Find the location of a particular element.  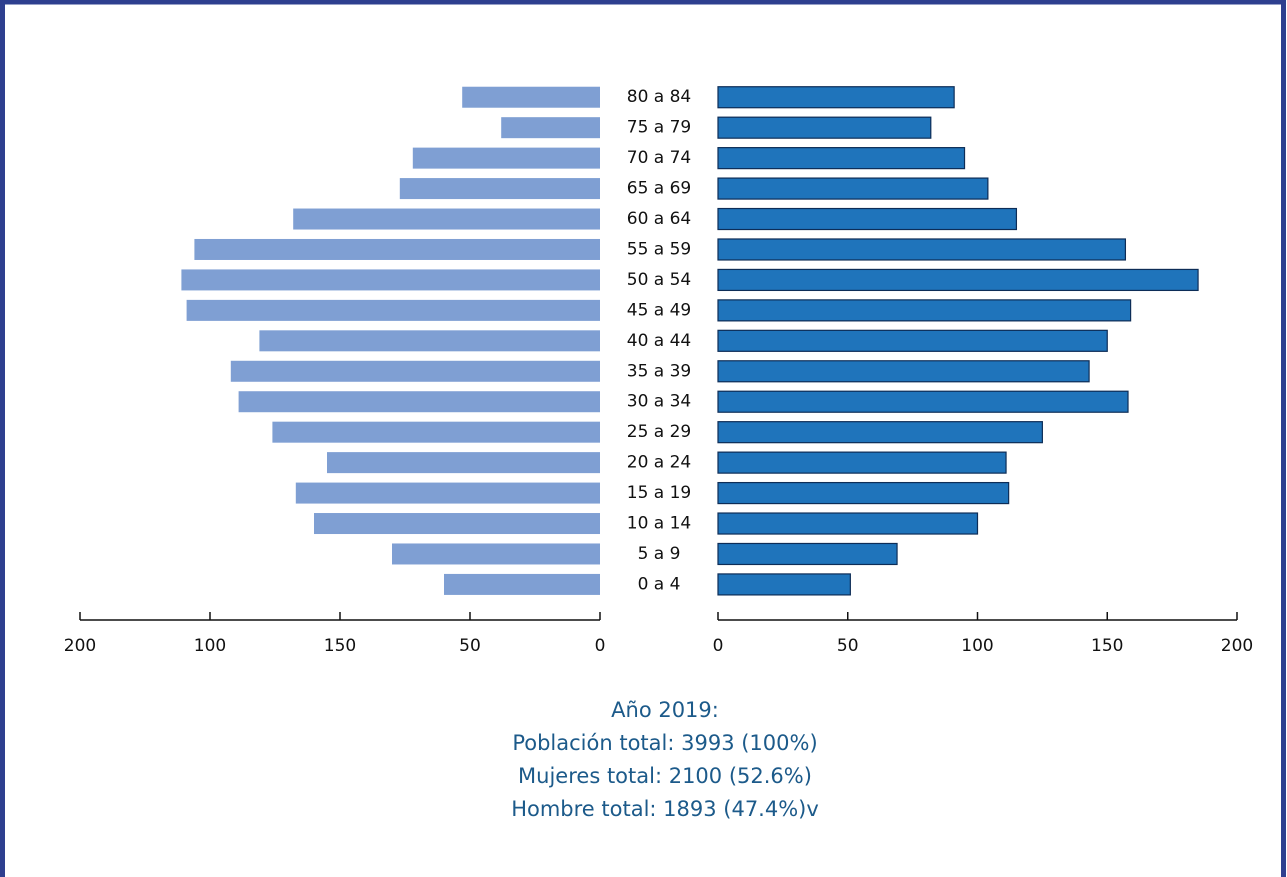

category-label: 70 a 74 is located at coordinates (659, 158).